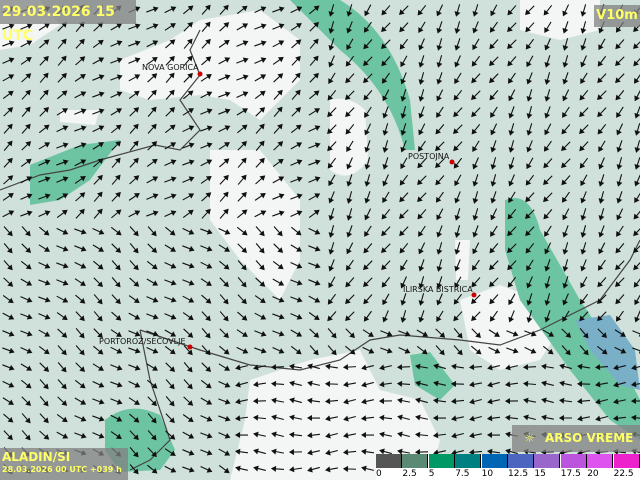 The height and width of the screenshot is (480, 640). What do you see at coordinates (589, 438) in the screenshot?
I see `brand-name: ARSO VREME` at bounding box center [589, 438].